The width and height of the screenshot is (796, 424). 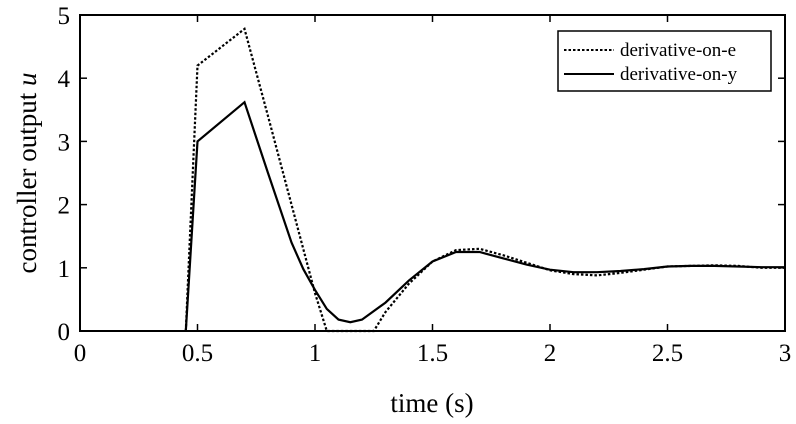 What do you see at coordinates (64, 269) in the screenshot?
I see `y-tick-label: 1` at bounding box center [64, 269].